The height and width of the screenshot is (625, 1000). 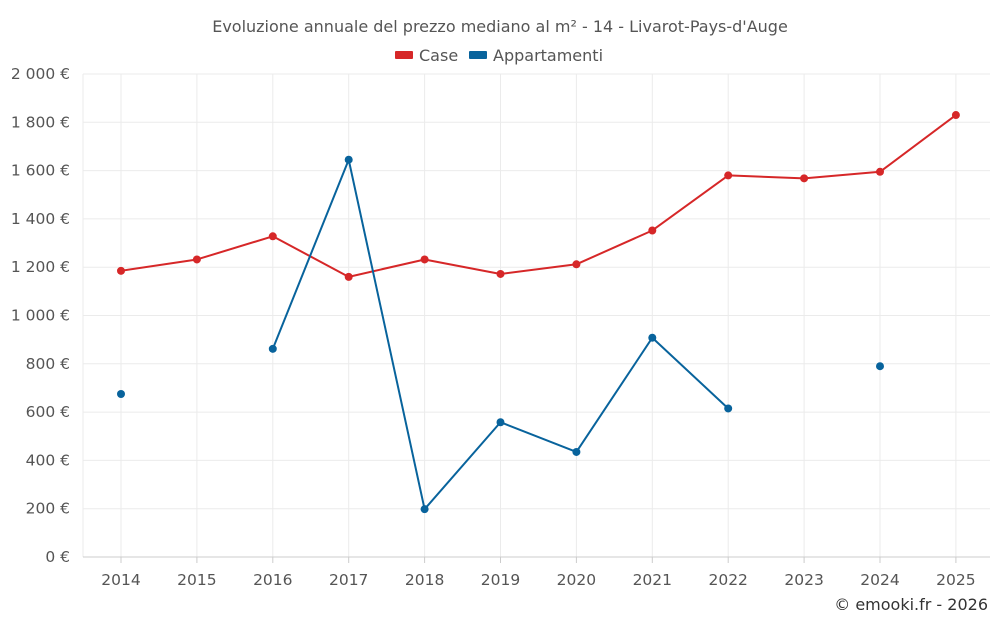 What do you see at coordinates (576, 580) in the screenshot?
I see `x-tick-label: 2020` at bounding box center [576, 580].